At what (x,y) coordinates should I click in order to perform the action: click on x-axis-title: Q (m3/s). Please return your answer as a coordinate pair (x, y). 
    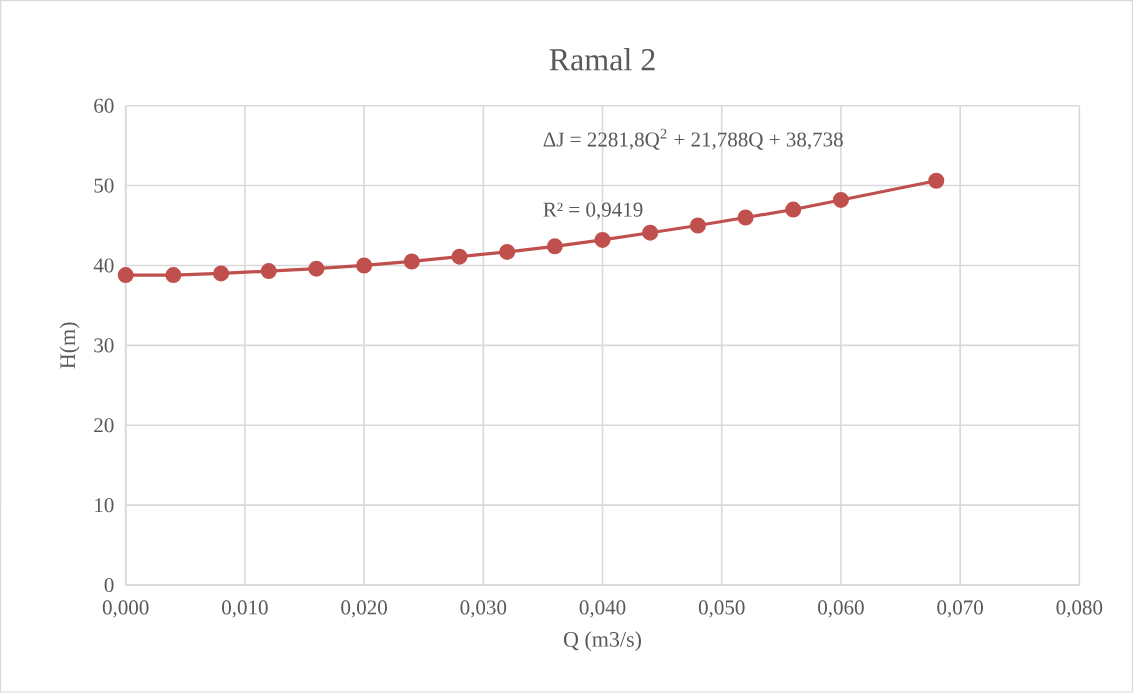
    Looking at the image, I should click on (602, 641).